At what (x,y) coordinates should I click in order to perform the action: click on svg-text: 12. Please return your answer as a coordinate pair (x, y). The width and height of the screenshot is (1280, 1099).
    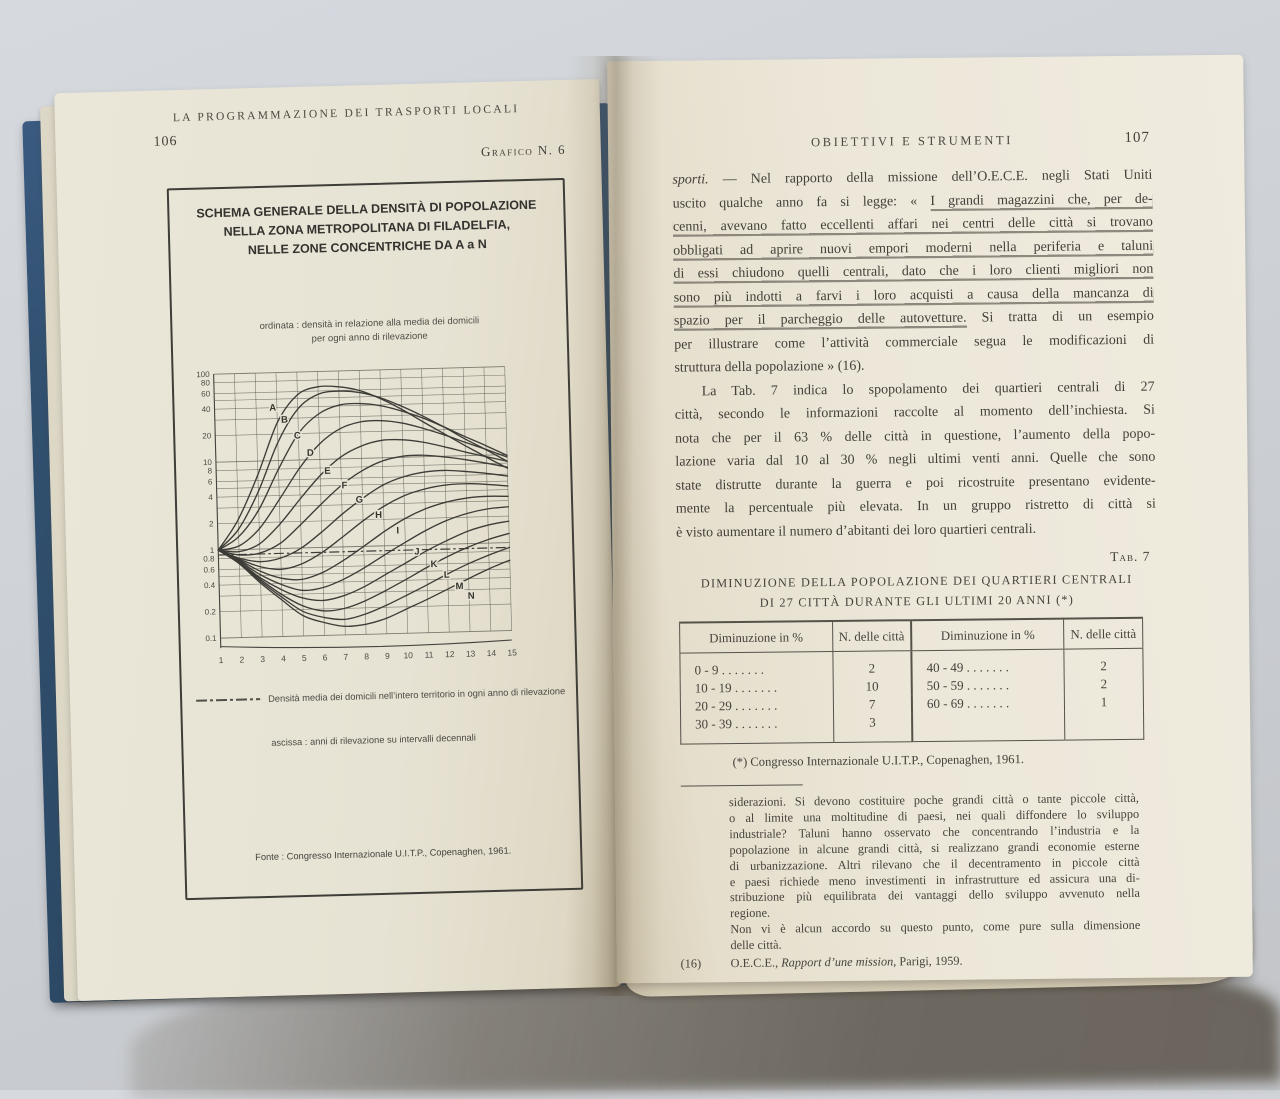
    Looking at the image, I should click on (450, 654).